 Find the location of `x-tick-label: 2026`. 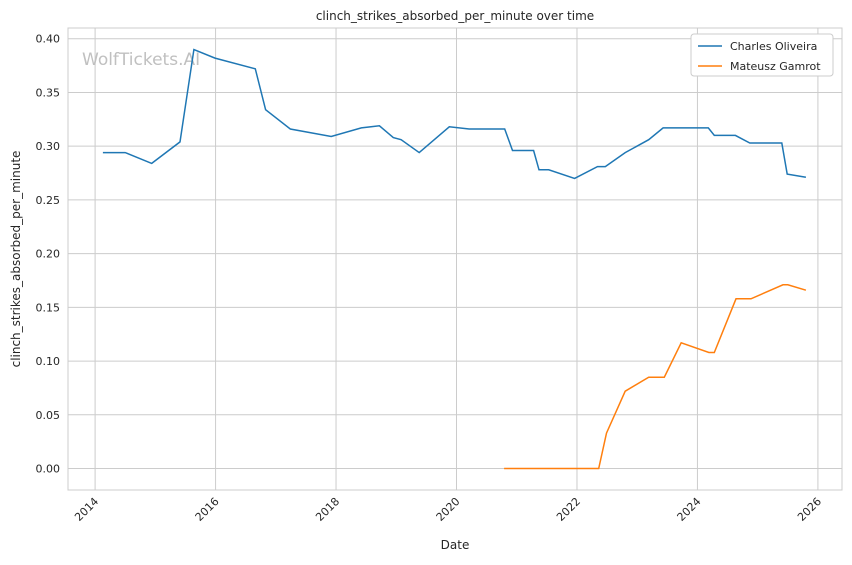

x-tick-label: 2026 is located at coordinates (809, 509).